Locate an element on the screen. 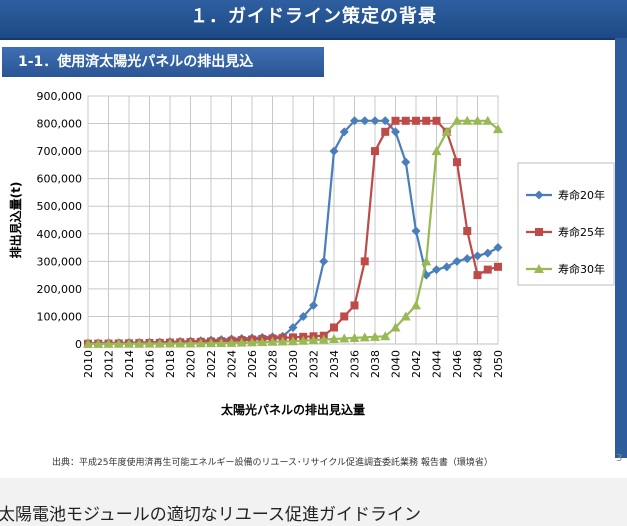 This screenshot has height=526, width=627. x-tick-label: 2036 is located at coordinates (355, 364).